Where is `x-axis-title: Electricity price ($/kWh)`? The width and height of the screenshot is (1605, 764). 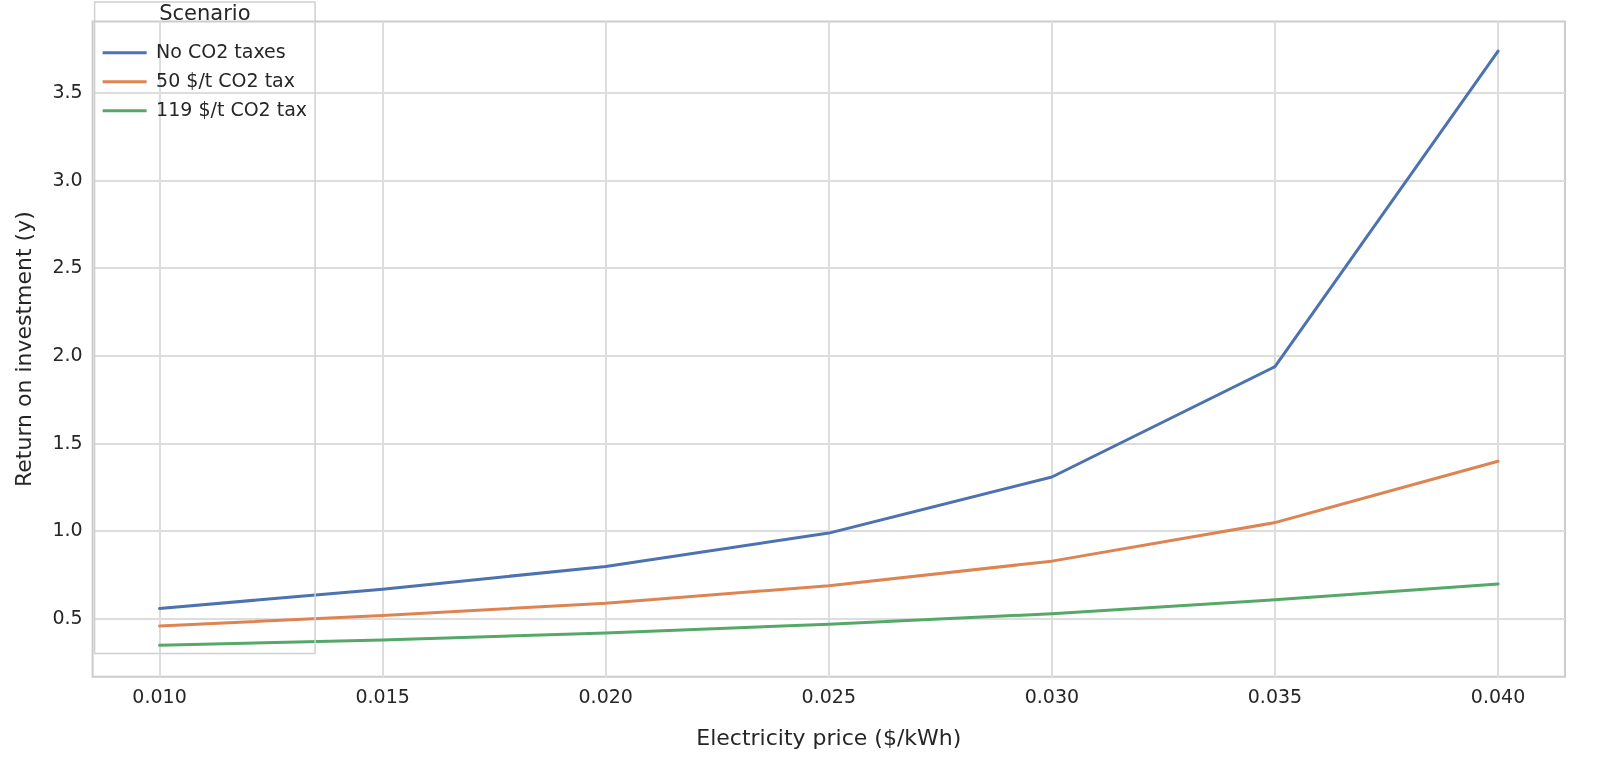 x-axis-title: Electricity price ($/kWh) is located at coordinates (829, 737).